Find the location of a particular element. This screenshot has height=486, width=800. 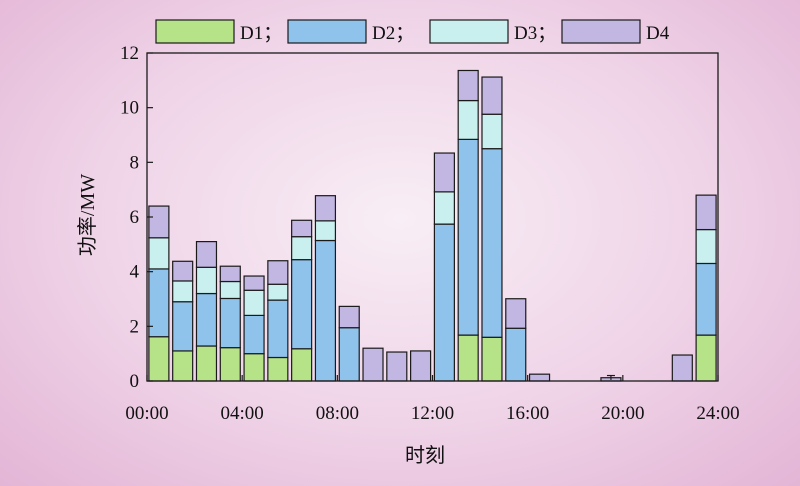

y-tick-label: 2 is located at coordinates (135, 326).